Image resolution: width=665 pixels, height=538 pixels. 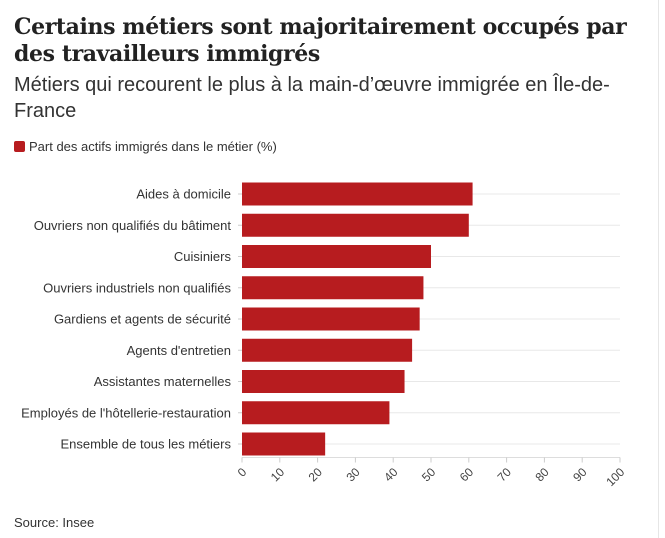 What do you see at coordinates (278, 475) in the screenshot?
I see `x-tick-label: 10` at bounding box center [278, 475].